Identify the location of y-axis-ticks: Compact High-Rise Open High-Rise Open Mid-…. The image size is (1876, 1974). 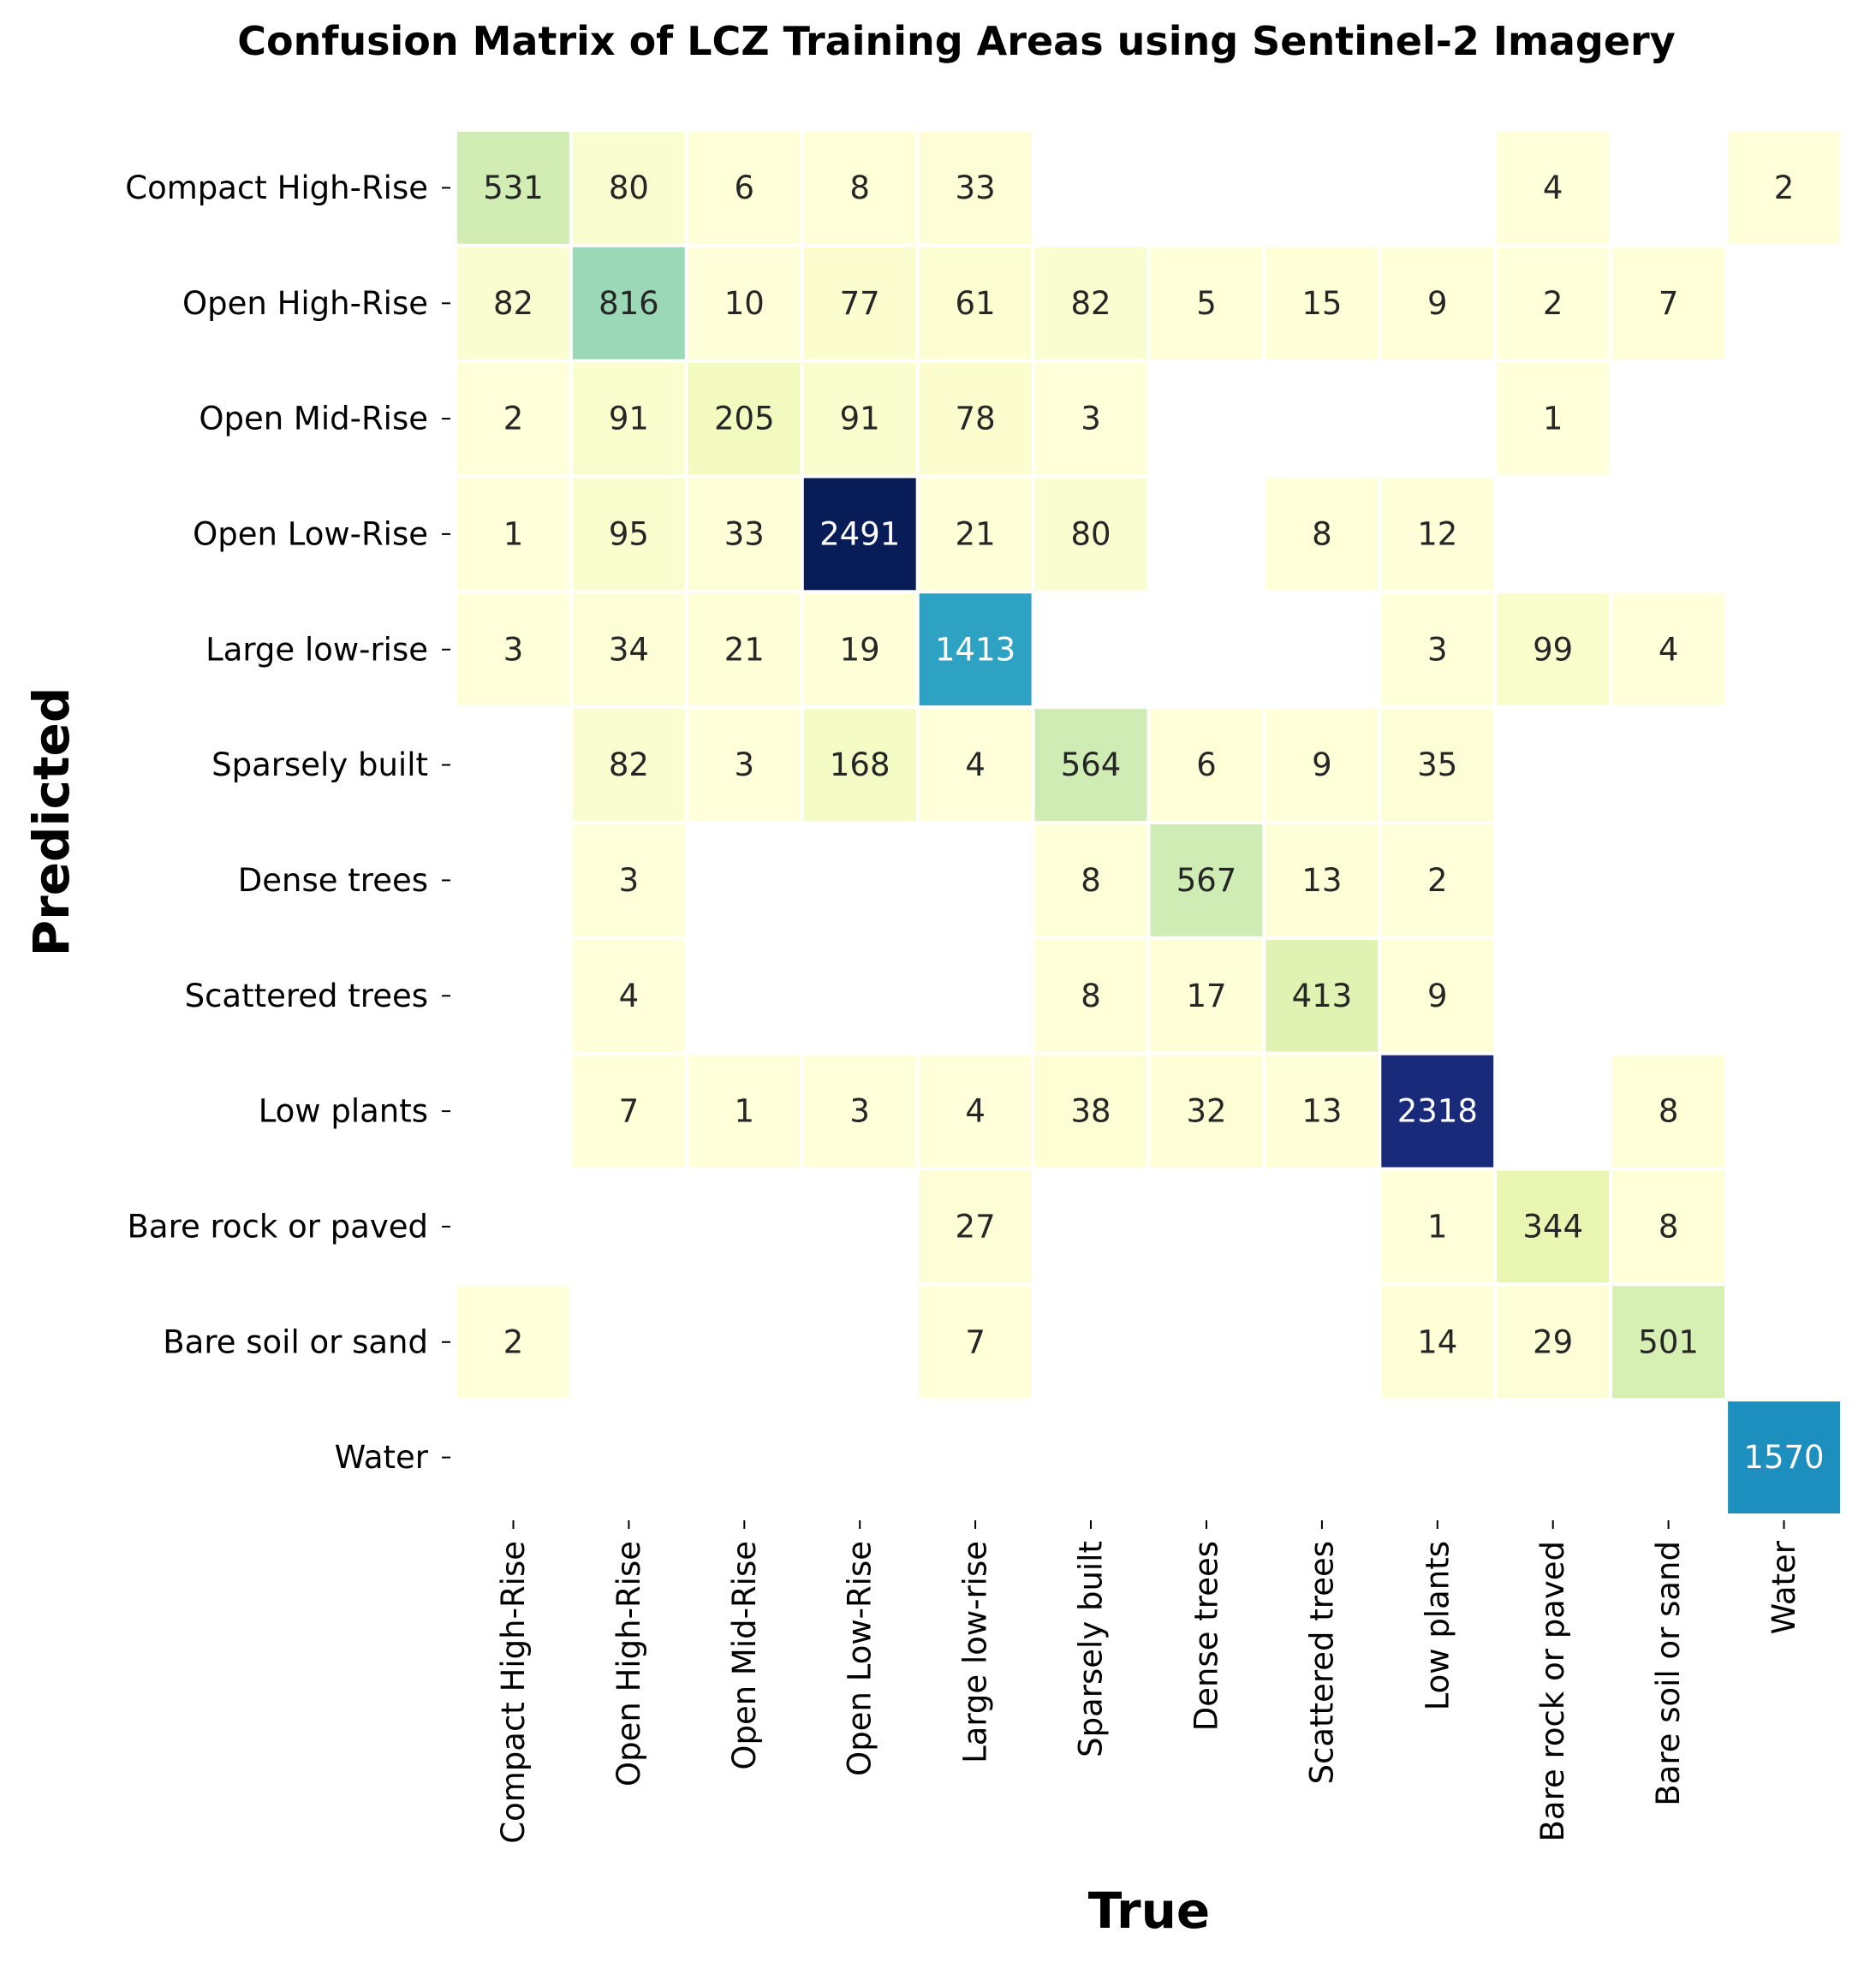
(288, 822).